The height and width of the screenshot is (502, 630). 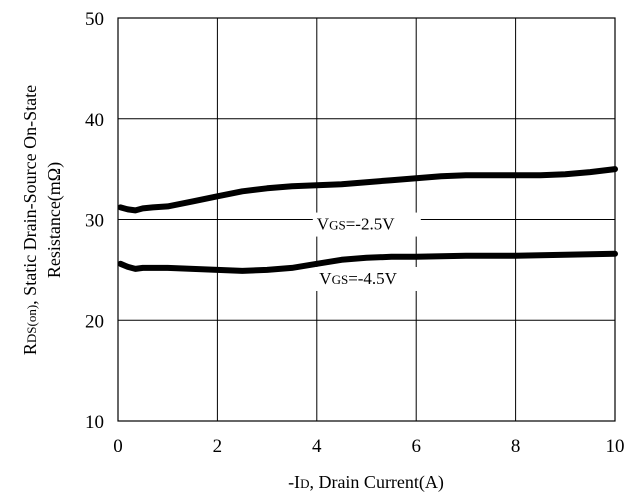 What do you see at coordinates (118, 446) in the screenshot?
I see `x-tick-label: 0` at bounding box center [118, 446].